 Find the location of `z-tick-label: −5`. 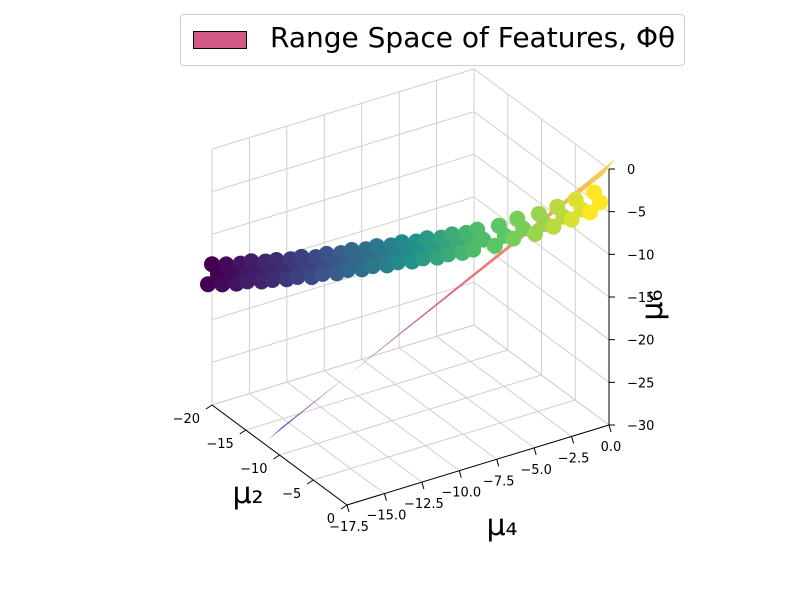

z-tick-label: −5 is located at coordinates (636, 213).